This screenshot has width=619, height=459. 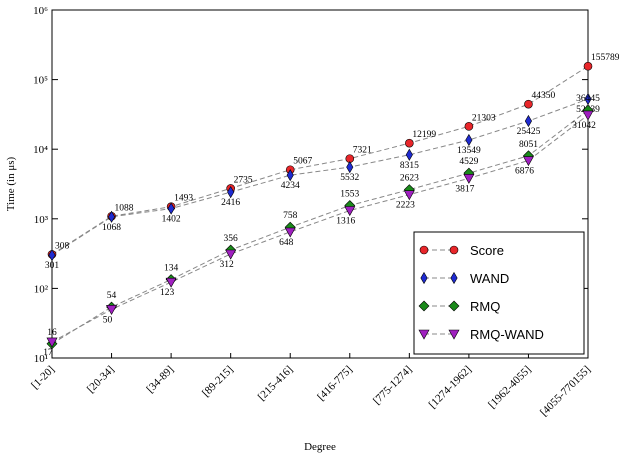 I want to click on x-tick-label: [215-416], so click(x=276, y=384).